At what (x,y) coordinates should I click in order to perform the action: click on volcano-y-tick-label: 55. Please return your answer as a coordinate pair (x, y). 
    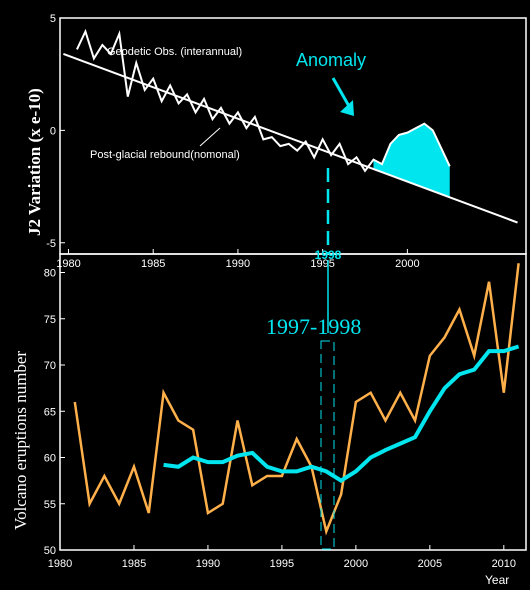
    Looking at the image, I should click on (50, 505).